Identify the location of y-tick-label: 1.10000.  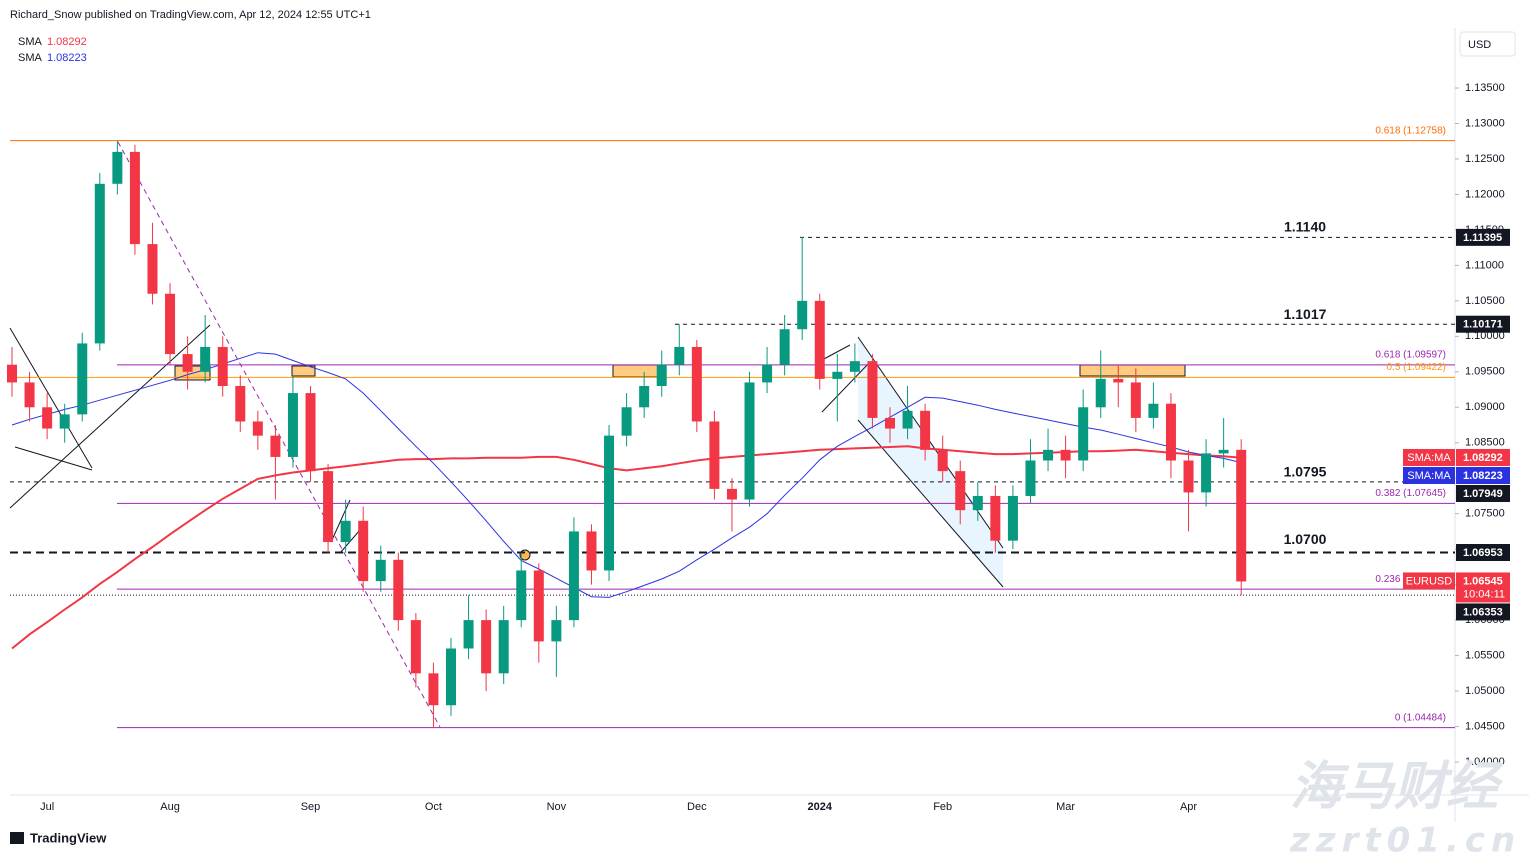
(1485, 336).